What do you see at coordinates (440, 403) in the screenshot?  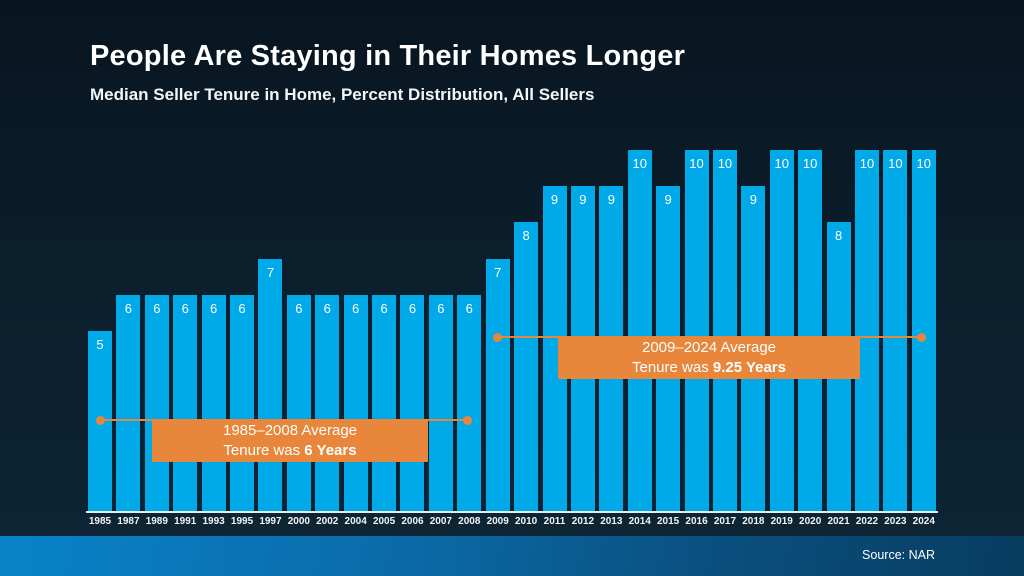 I see `bar-2007: 6` at bounding box center [440, 403].